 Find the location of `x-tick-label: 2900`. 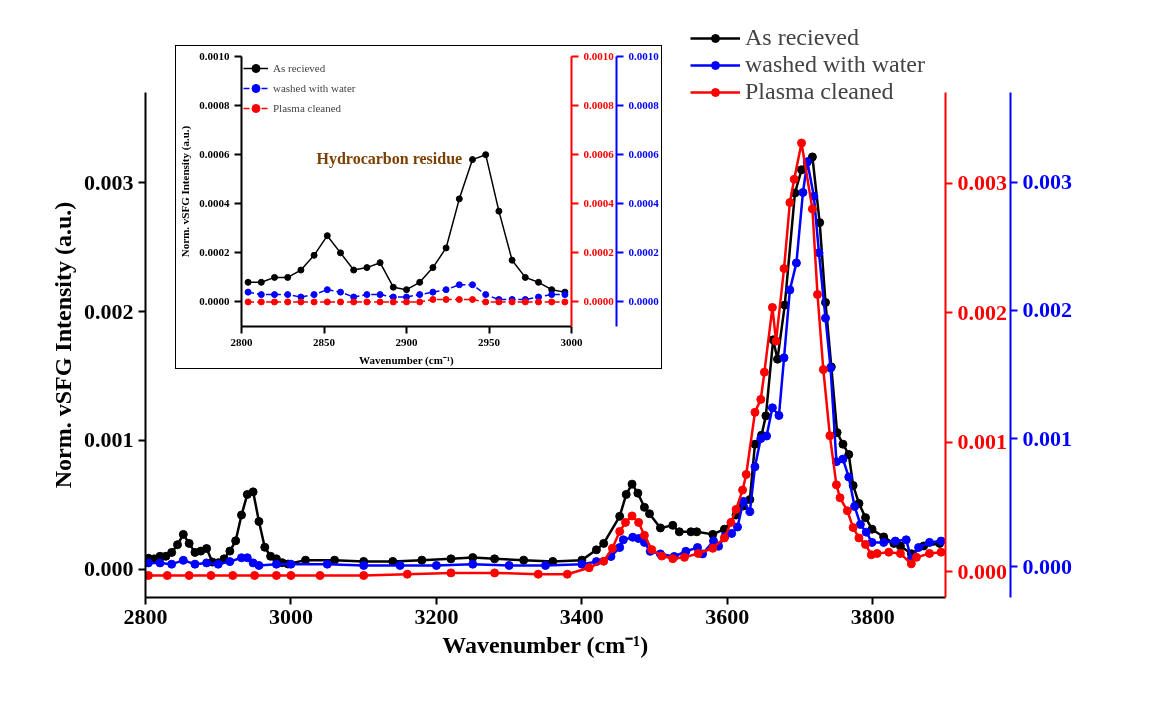

x-tick-label: 2900 is located at coordinates (406, 341).